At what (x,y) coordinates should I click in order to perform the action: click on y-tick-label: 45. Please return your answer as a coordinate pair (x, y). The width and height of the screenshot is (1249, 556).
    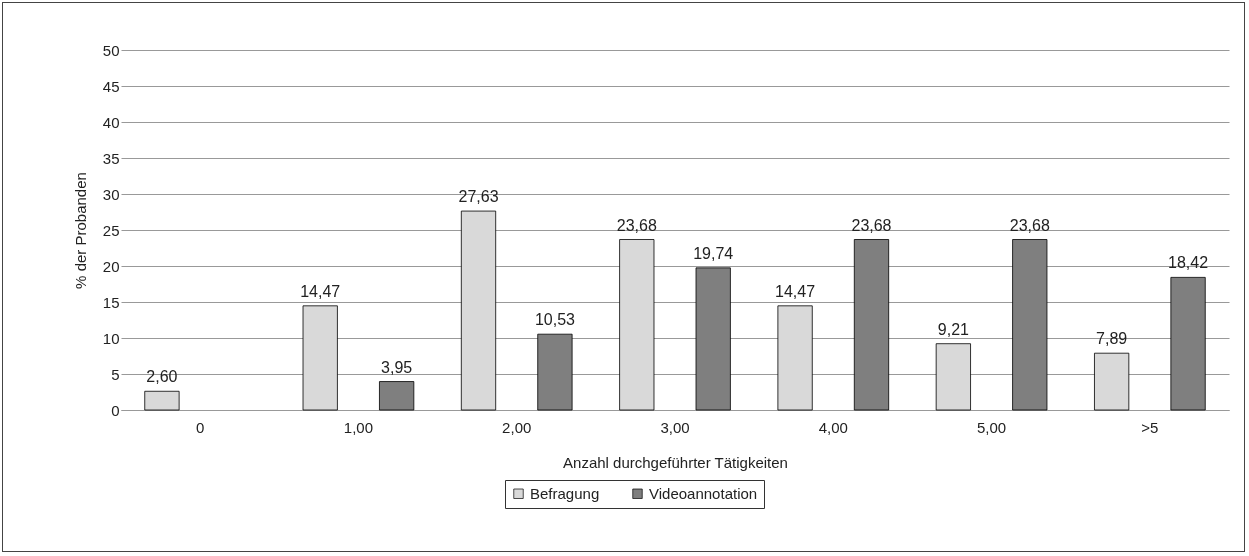
    Looking at the image, I should click on (111, 86).